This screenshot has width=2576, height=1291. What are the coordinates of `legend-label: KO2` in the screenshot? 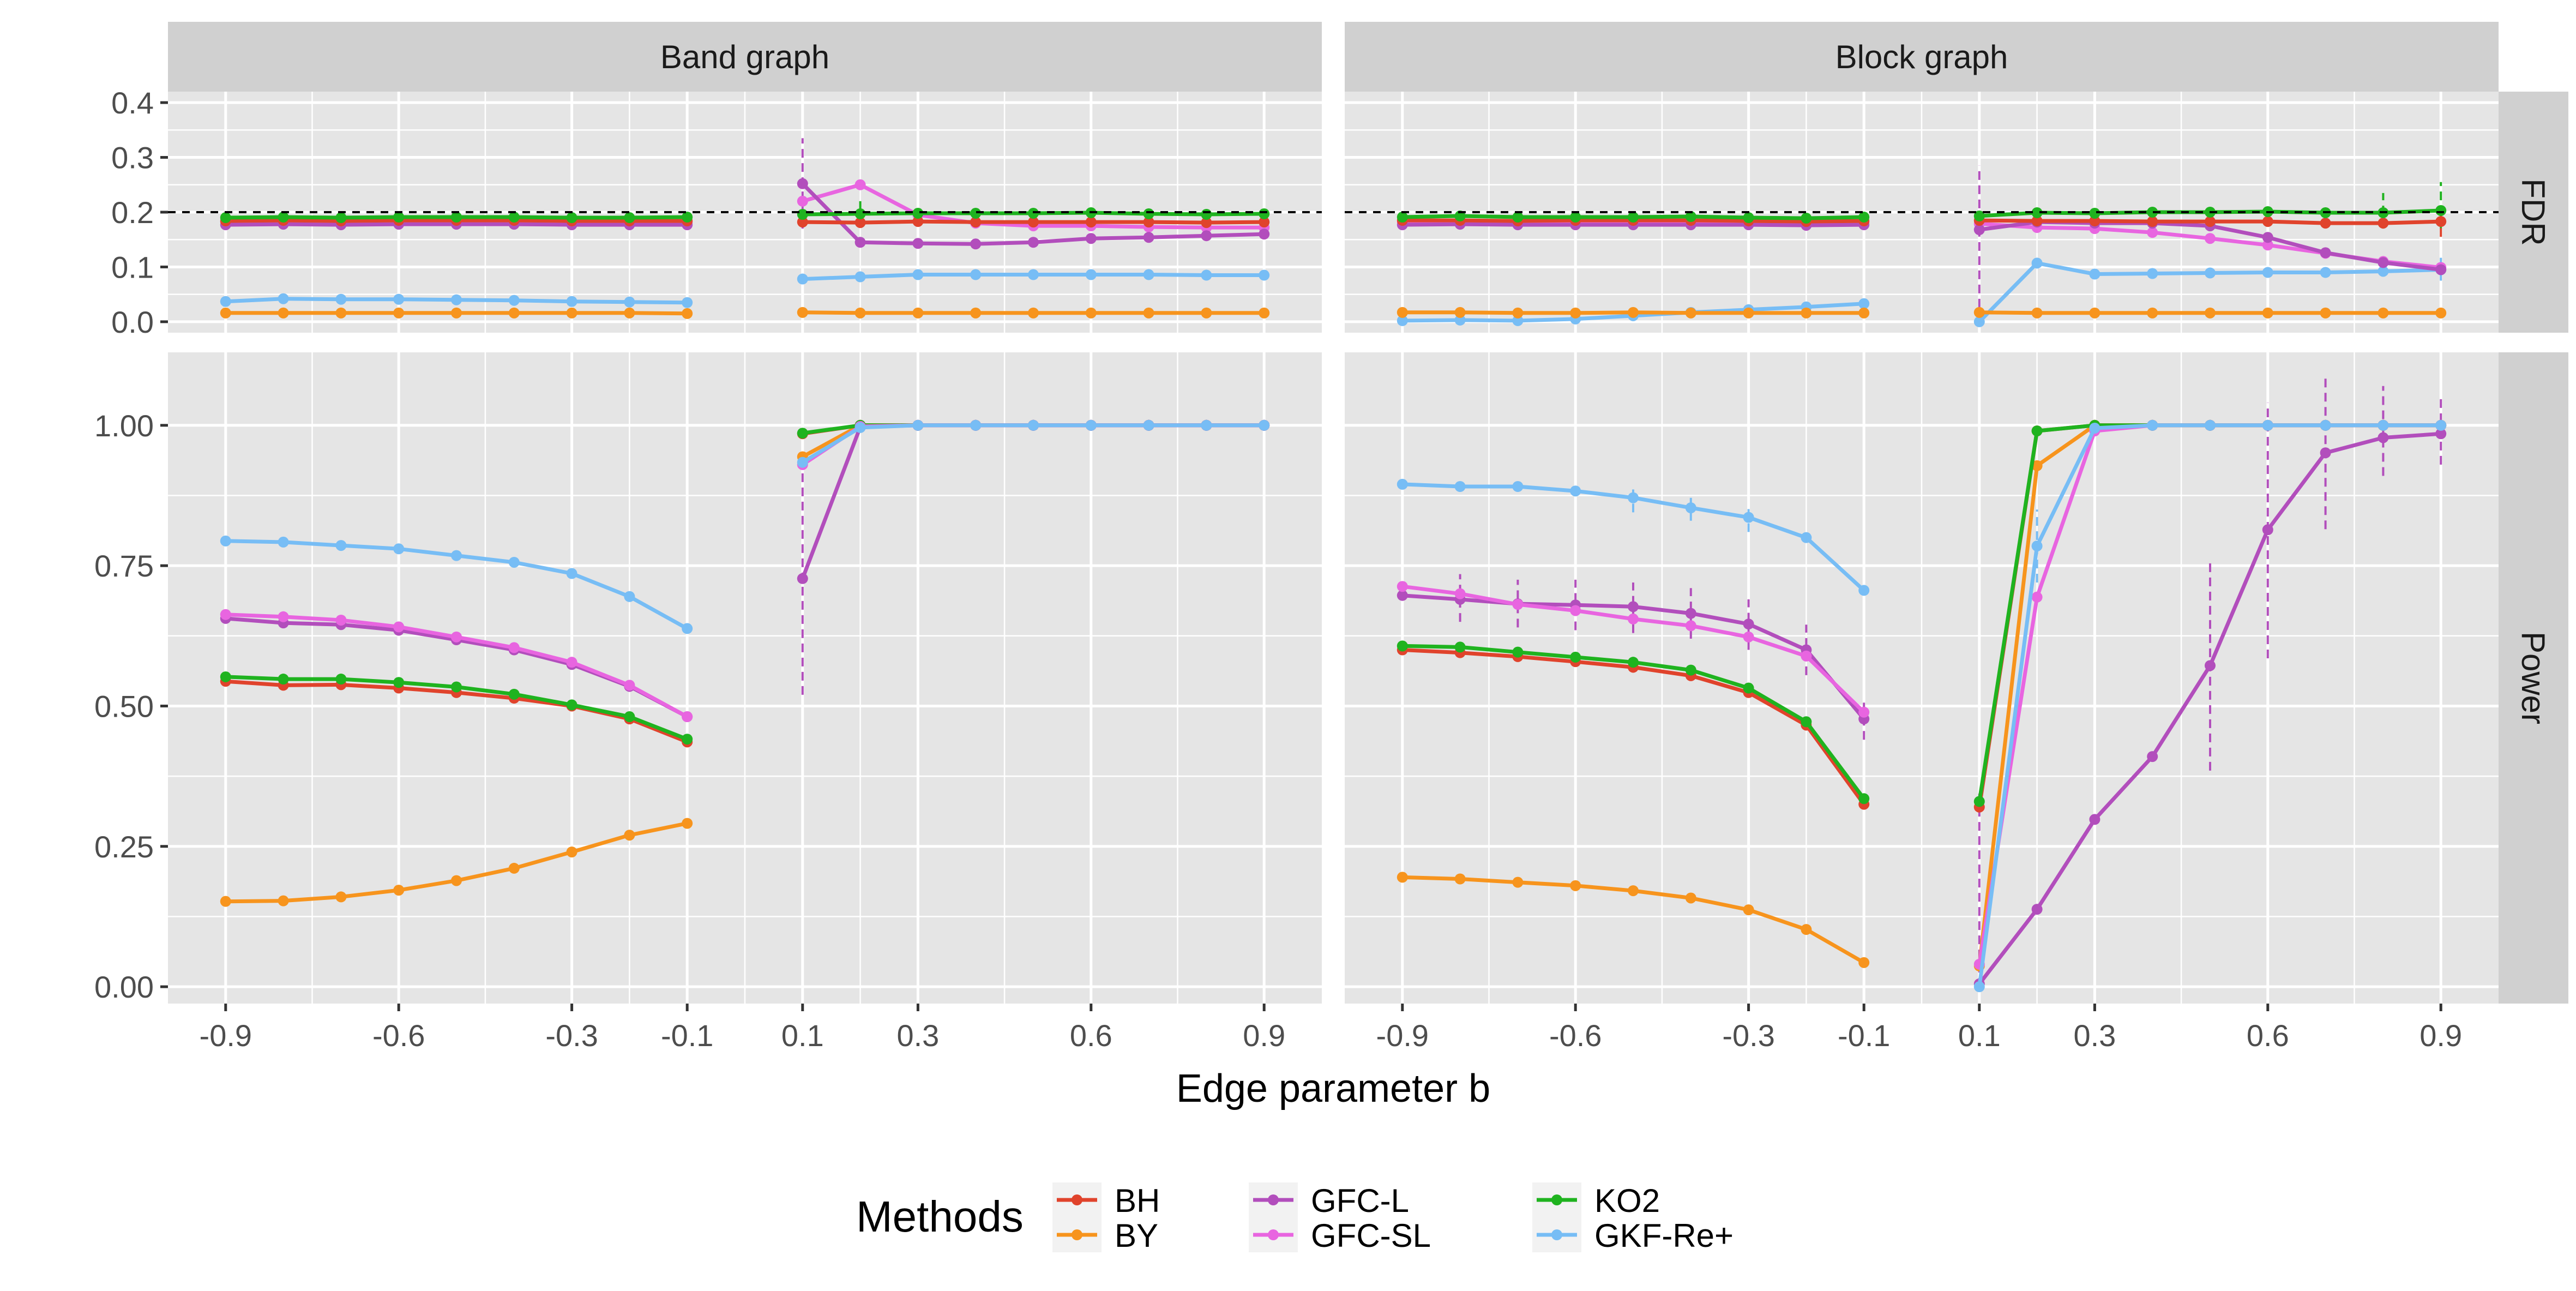 It's located at (1627, 1200).